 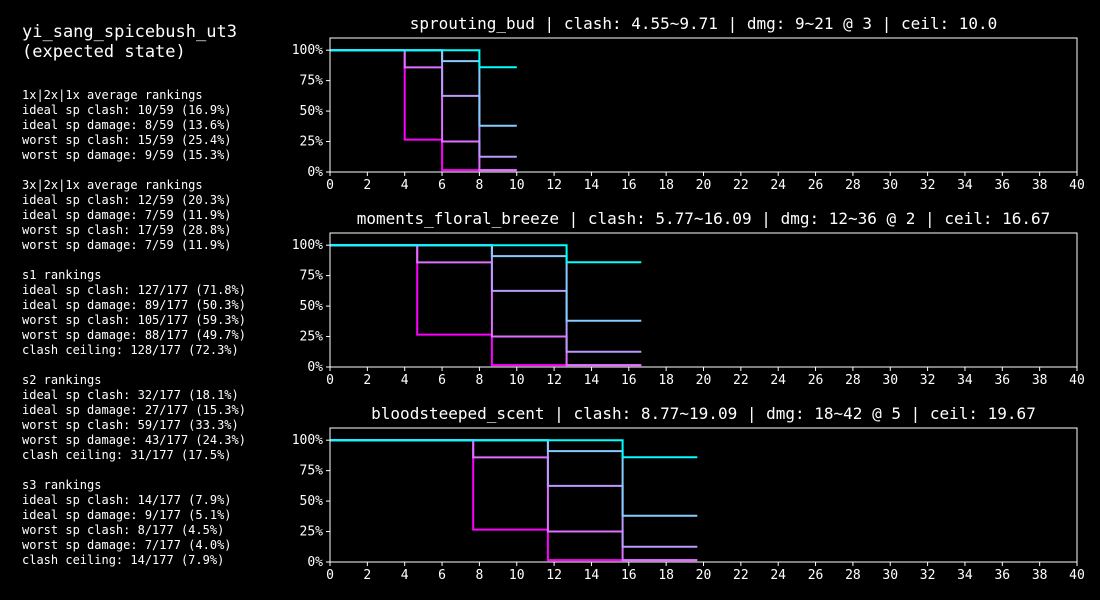 What do you see at coordinates (704, 185) in the screenshot?
I see `x-tick-label: 20` at bounding box center [704, 185].